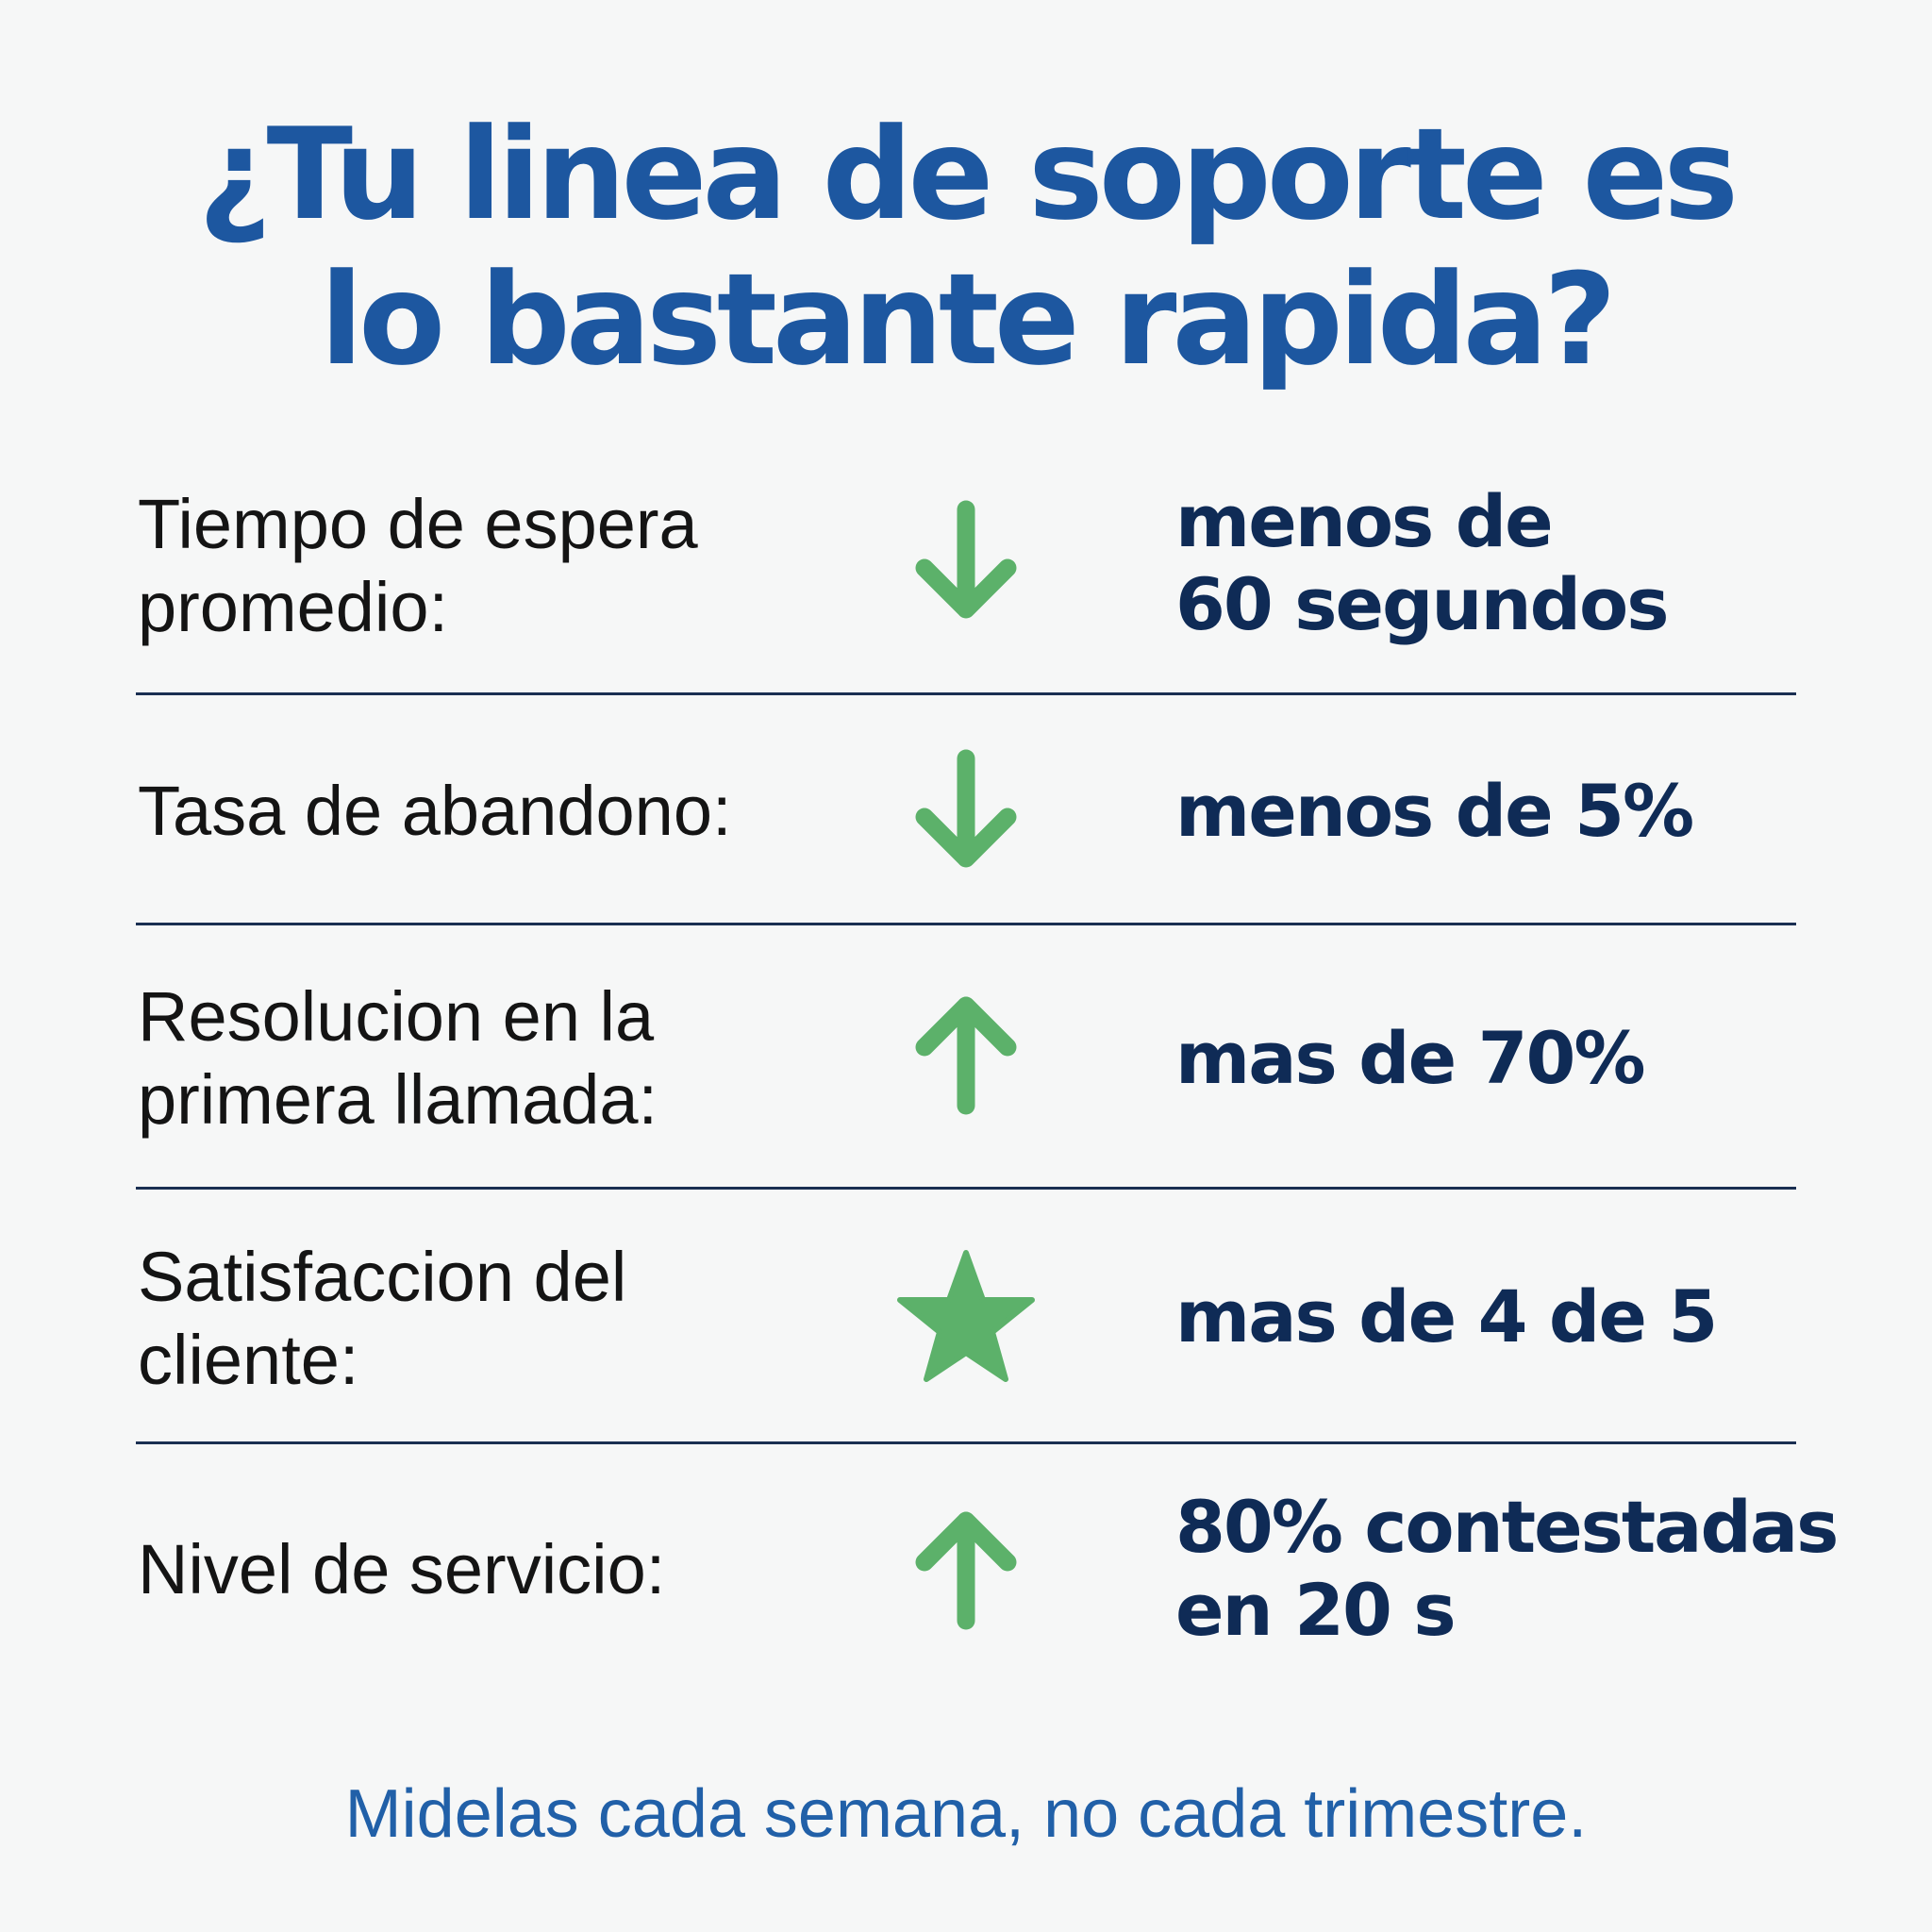  Describe the element at coordinates (396, 1016) in the screenshot. I see `metric-label-line-1: Resolucion en la` at that location.